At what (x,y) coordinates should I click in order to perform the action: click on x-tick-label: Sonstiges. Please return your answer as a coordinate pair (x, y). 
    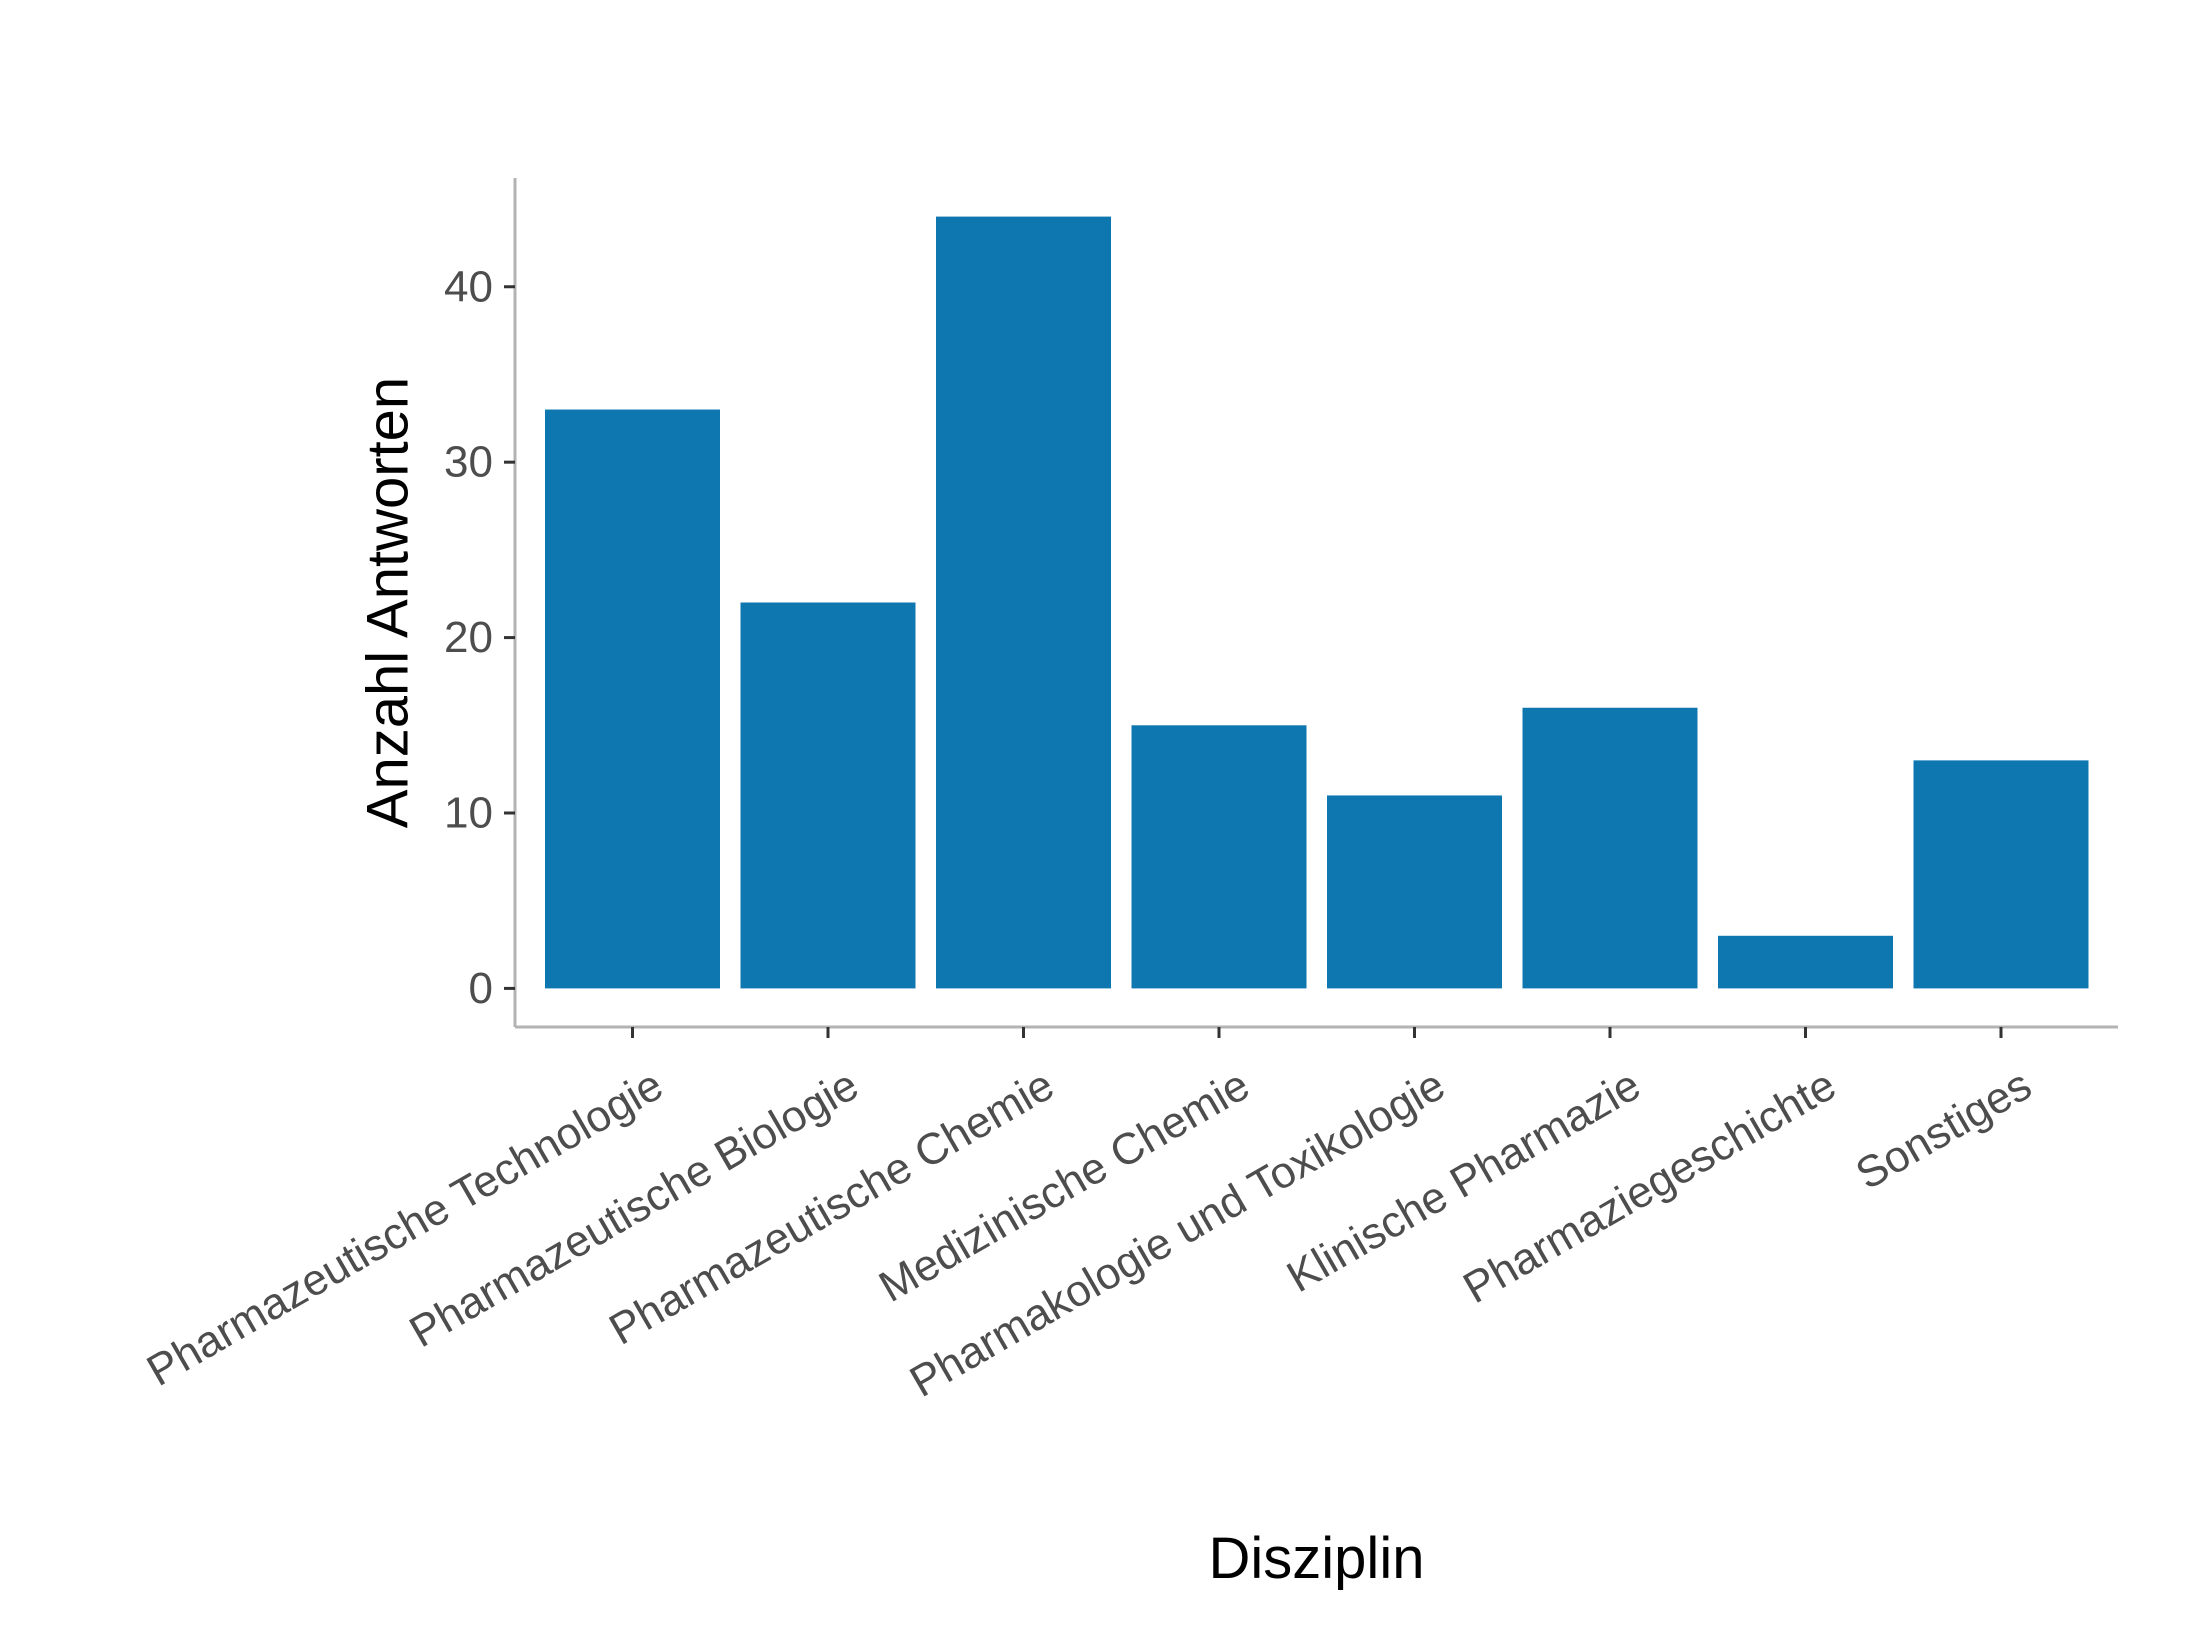
    Looking at the image, I should click on (1944, 1129).